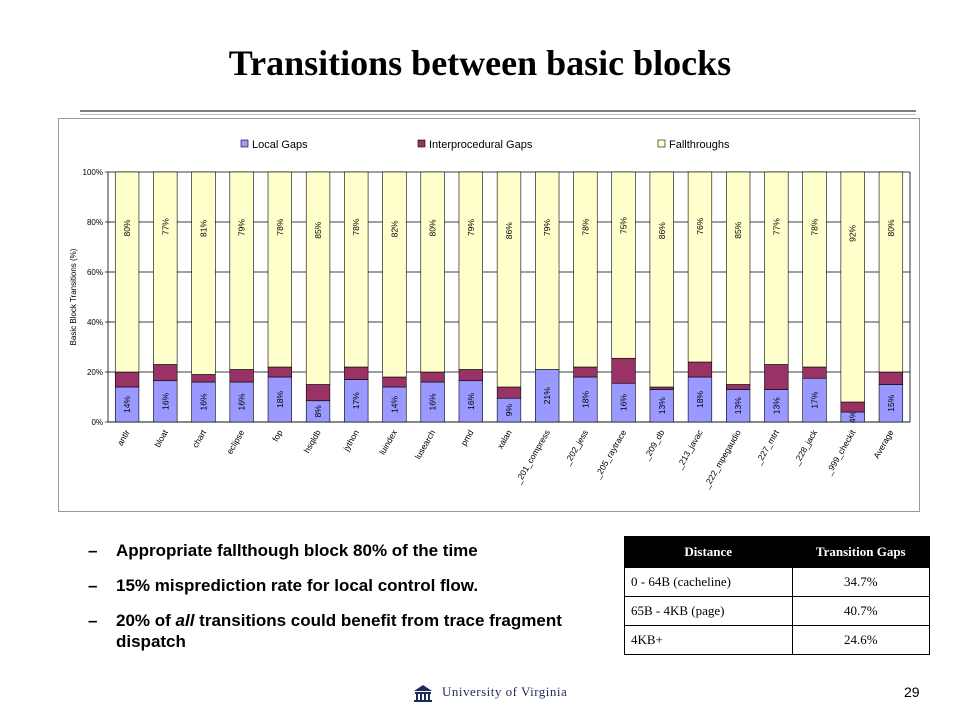 This screenshot has height=720, width=960. Describe the element at coordinates (624, 225) in the screenshot. I see `data-label: 75%` at that location.